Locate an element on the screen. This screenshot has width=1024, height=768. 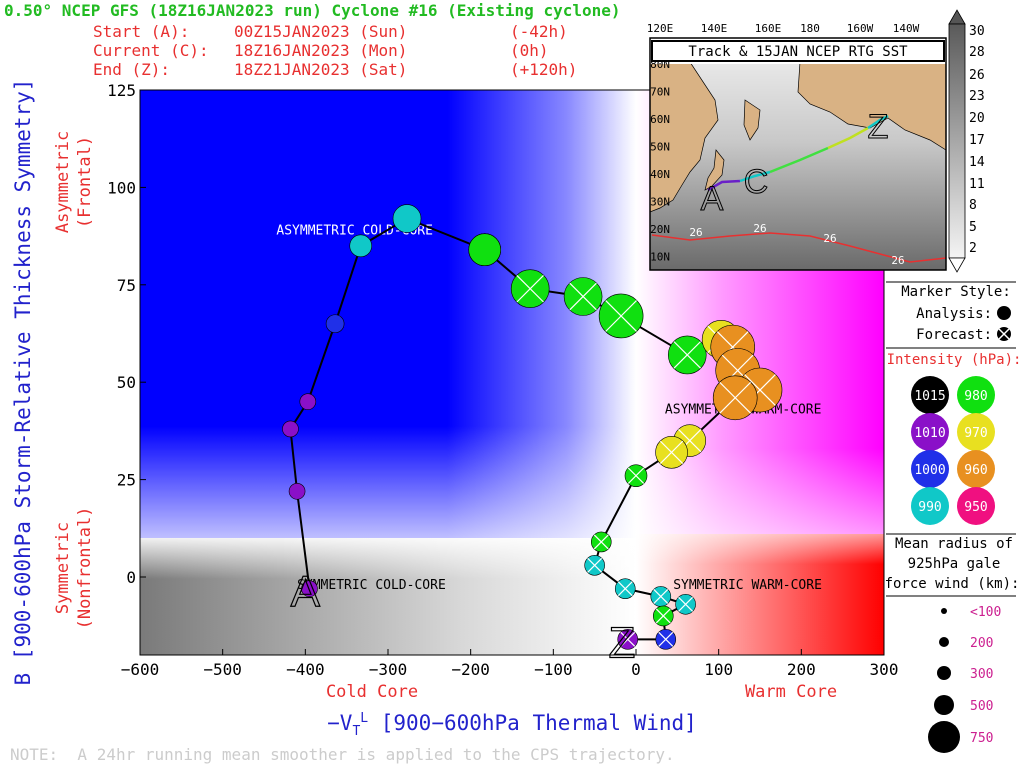
inset-lon-label-5: 140W is located at coordinates (906, 28).